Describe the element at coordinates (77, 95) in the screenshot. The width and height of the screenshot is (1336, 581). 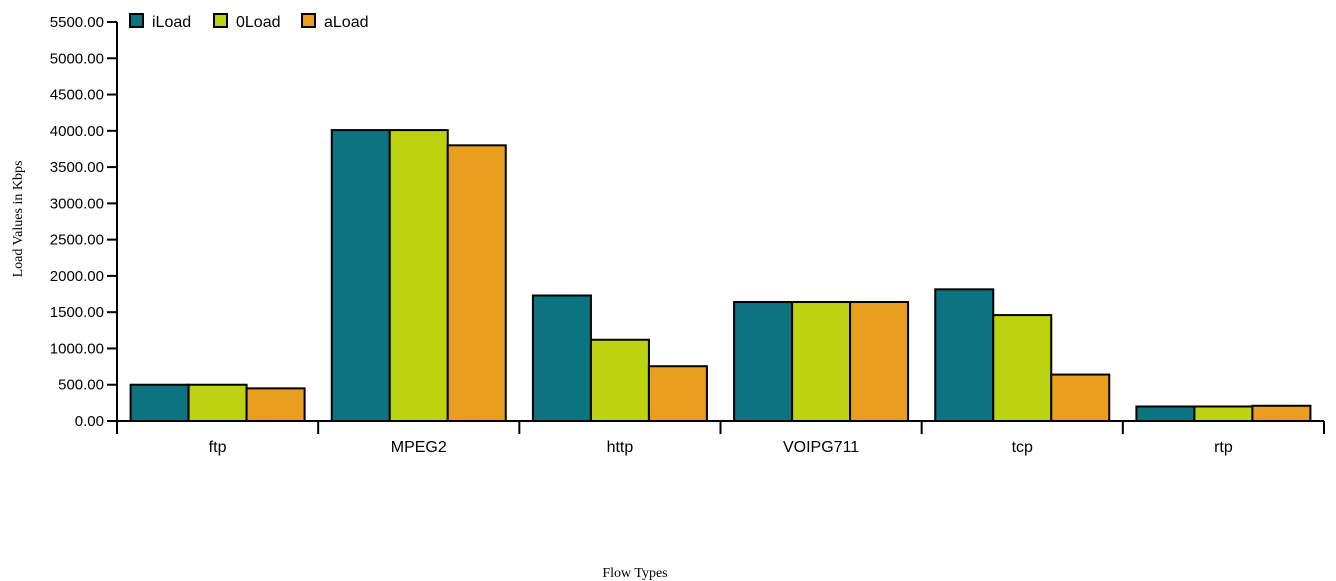
I see `y-tick-label: 4500.00` at that location.